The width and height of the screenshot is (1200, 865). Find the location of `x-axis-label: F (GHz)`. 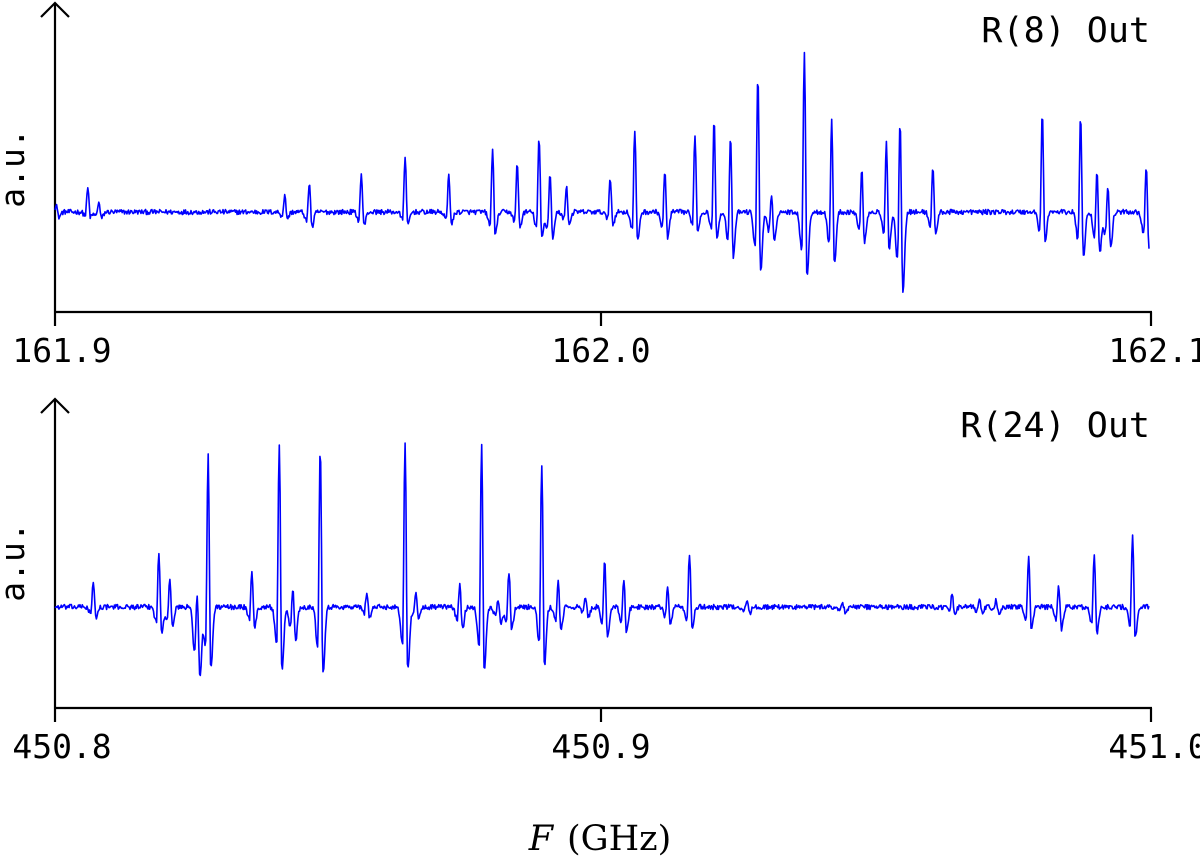

x-axis-label: F (GHz) is located at coordinates (600, 839).